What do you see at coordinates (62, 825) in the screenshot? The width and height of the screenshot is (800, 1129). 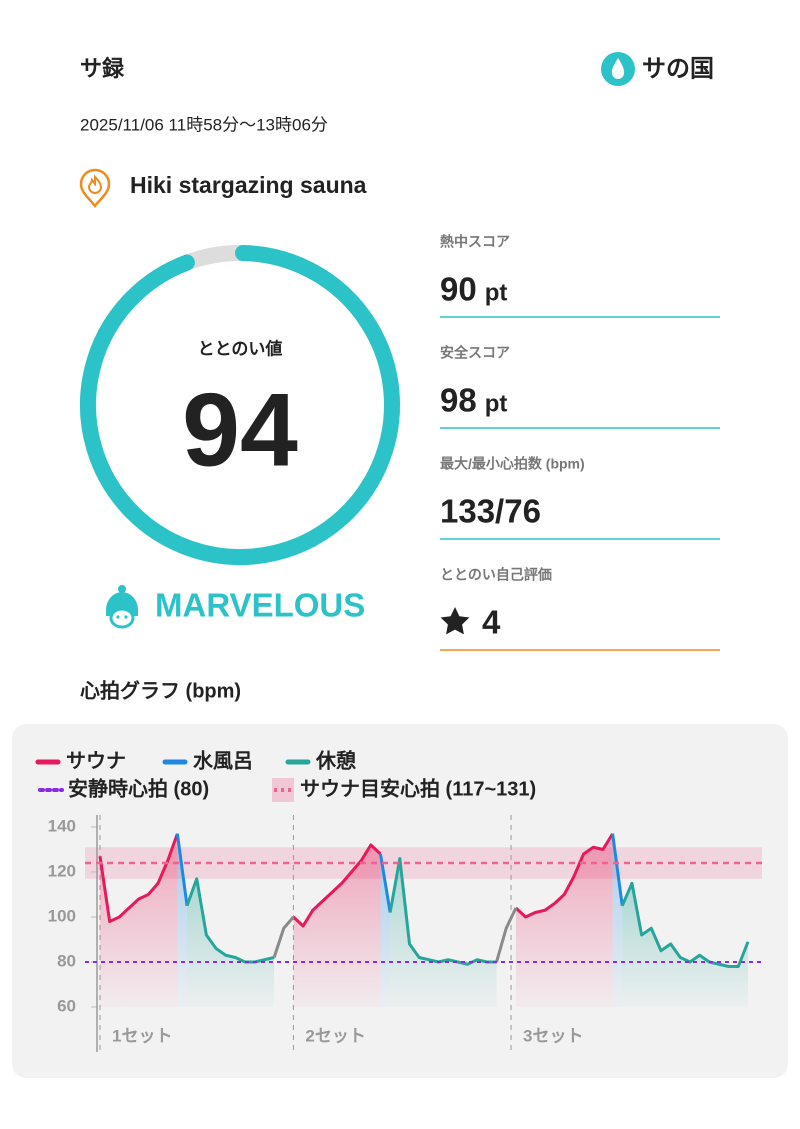 I see `y-tick-label: 140` at bounding box center [62, 825].